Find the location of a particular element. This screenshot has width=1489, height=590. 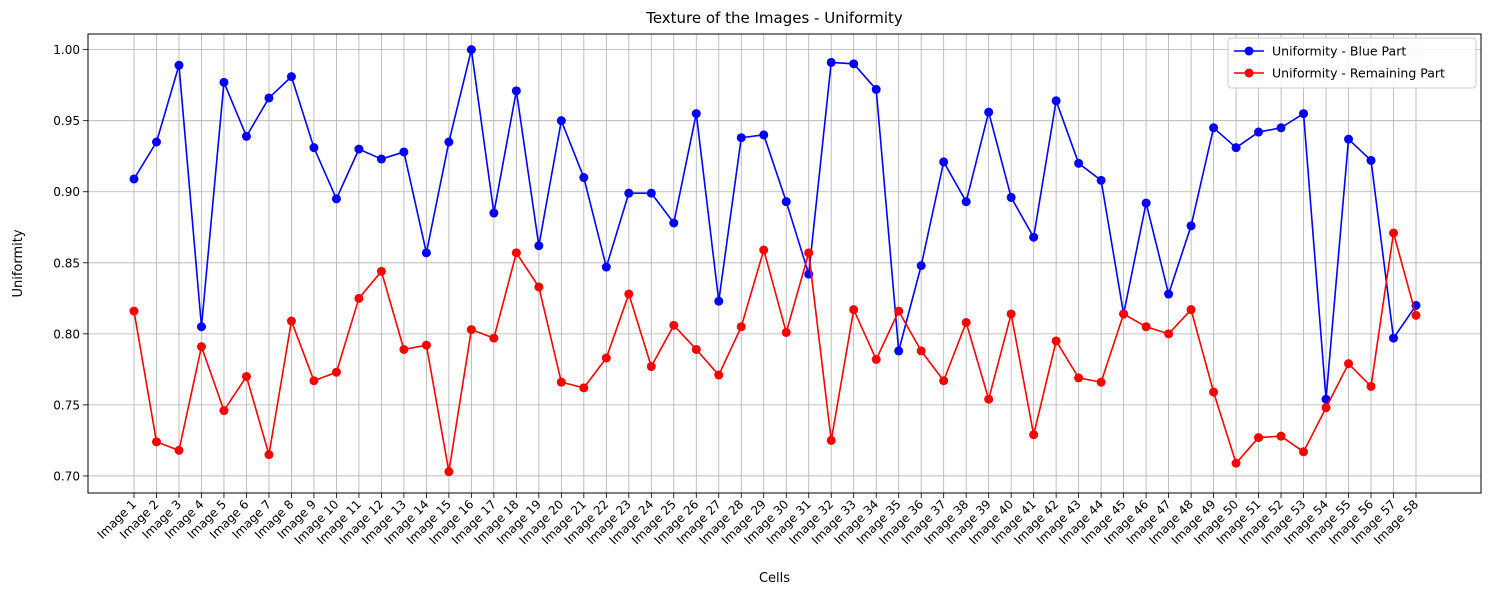

legend-entry-blue: Uniformity - Blue Part is located at coordinates (1320, 51).